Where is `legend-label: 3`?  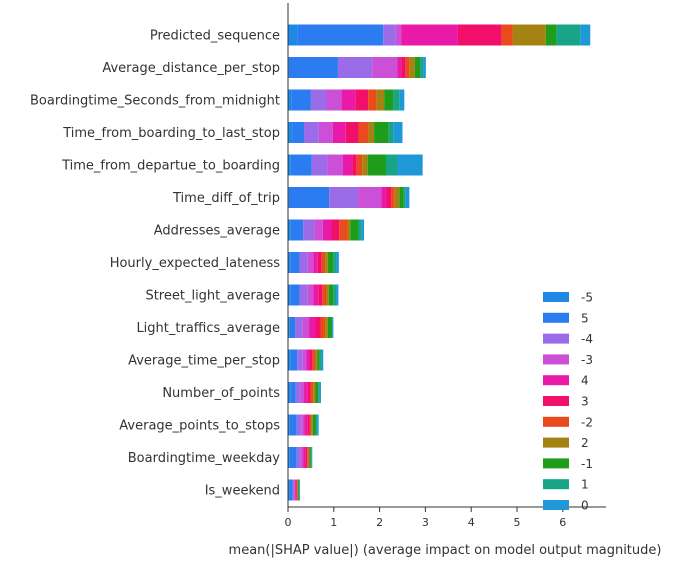 legend-label: 3 is located at coordinates (585, 402).